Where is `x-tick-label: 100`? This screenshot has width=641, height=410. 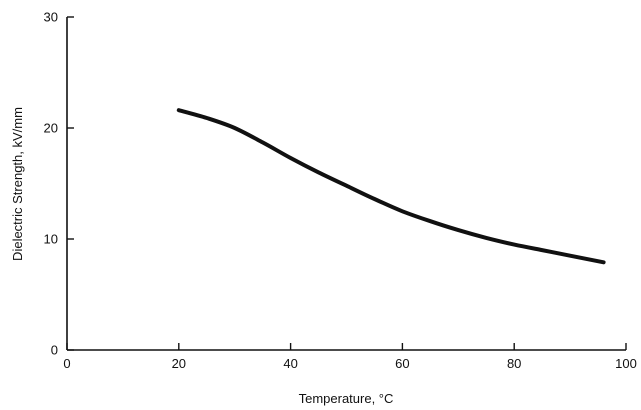 x-tick-label: 100 is located at coordinates (626, 363).